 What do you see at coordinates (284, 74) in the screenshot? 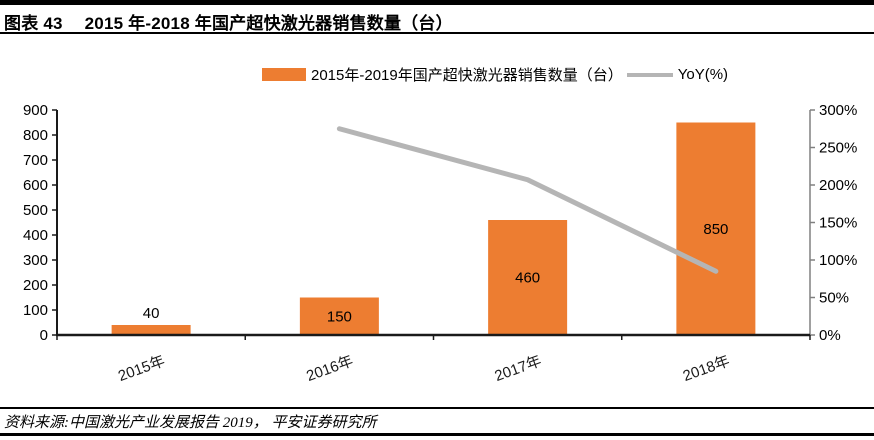
I see `bar-series-swatch` at bounding box center [284, 74].